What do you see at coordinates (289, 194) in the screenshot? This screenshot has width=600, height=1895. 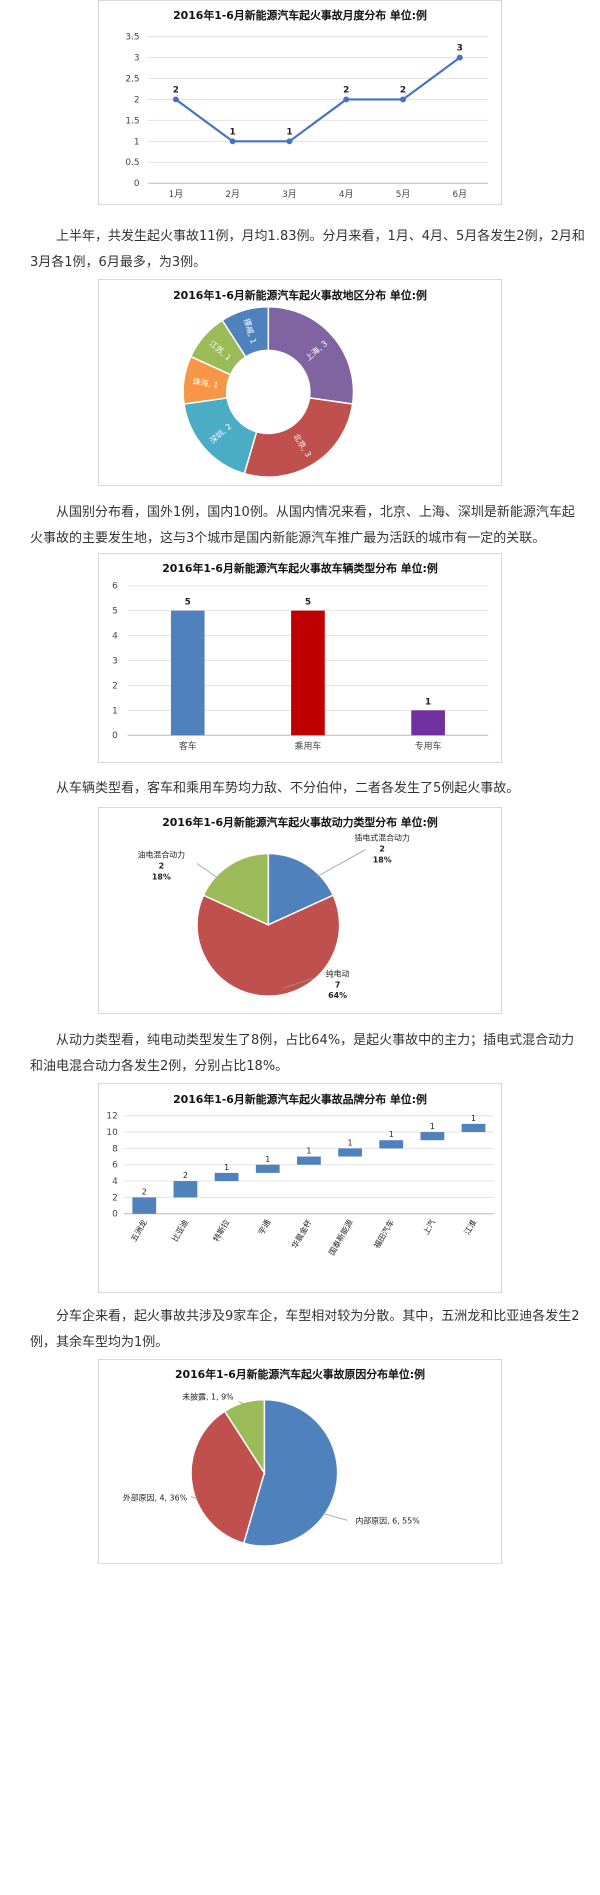 I see `x-tick-label: 3月` at bounding box center [289, 194].